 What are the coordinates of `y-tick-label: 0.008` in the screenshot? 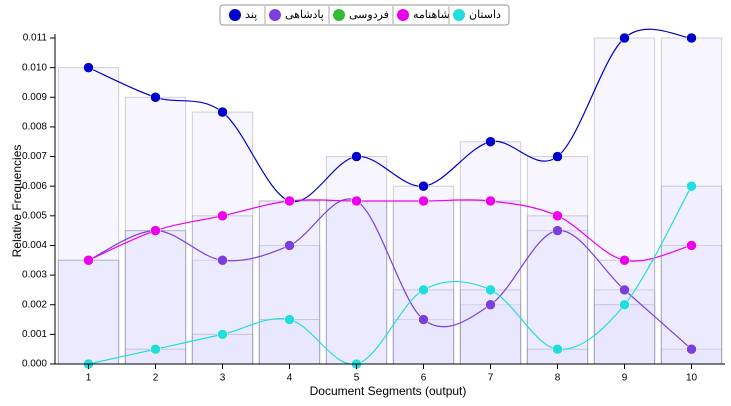 It's located at (34, 127).